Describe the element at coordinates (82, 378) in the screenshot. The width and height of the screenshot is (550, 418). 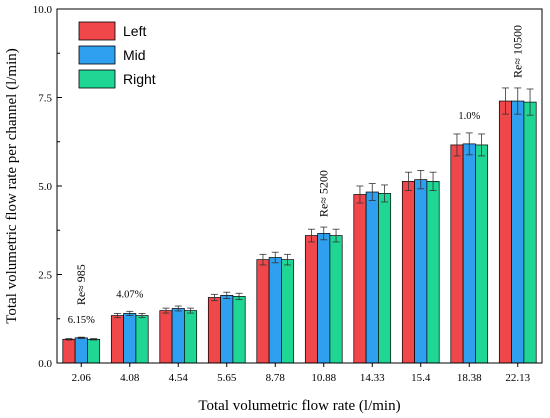
I see `x-tick-label-0: 2.06` at that location.